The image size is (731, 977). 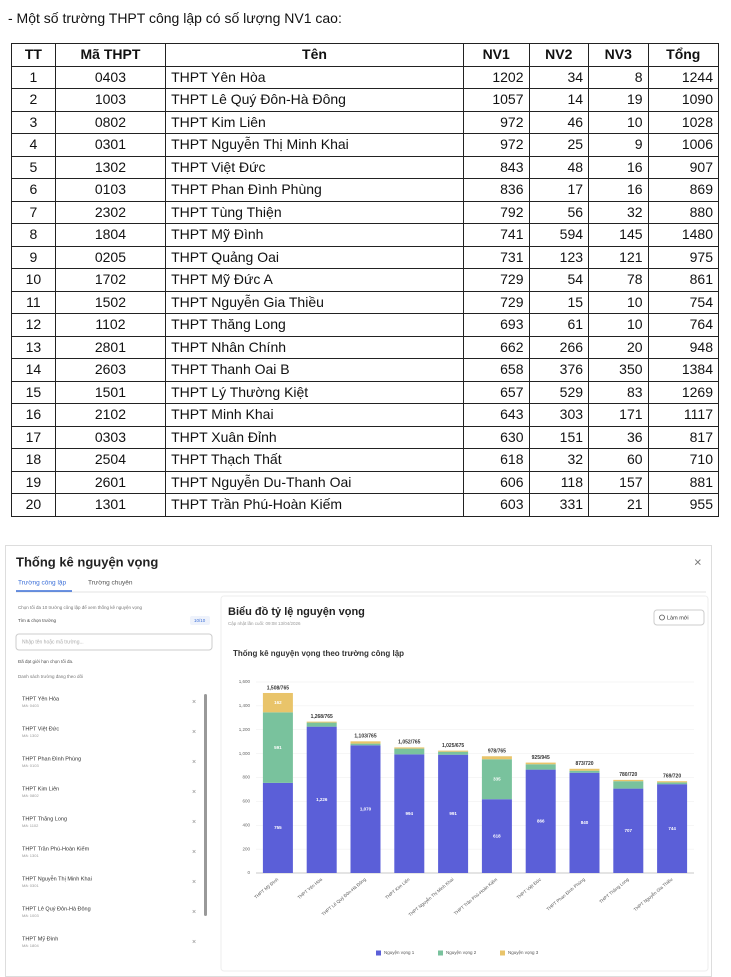 What do you see at coordinates (618, 302) in the screenshot?
I see `cell: 10` at bounding box center [618, 302].